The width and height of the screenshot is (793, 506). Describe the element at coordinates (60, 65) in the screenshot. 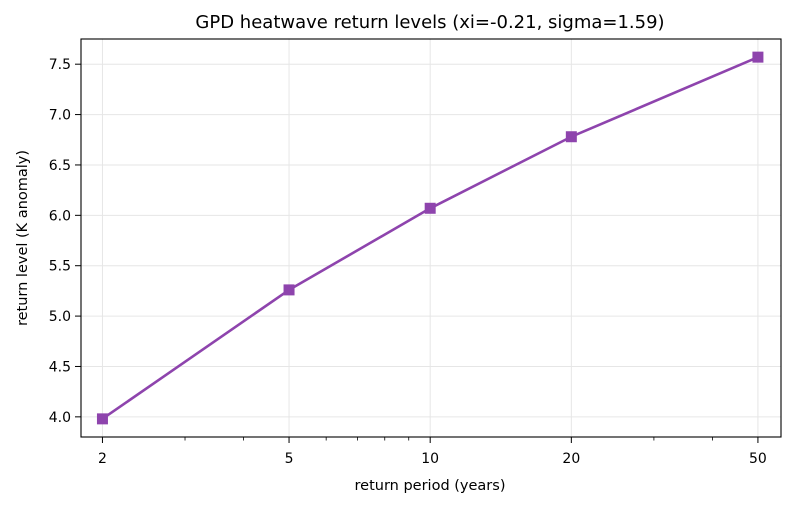

I see `y-tick-label: 7.5` at that location.